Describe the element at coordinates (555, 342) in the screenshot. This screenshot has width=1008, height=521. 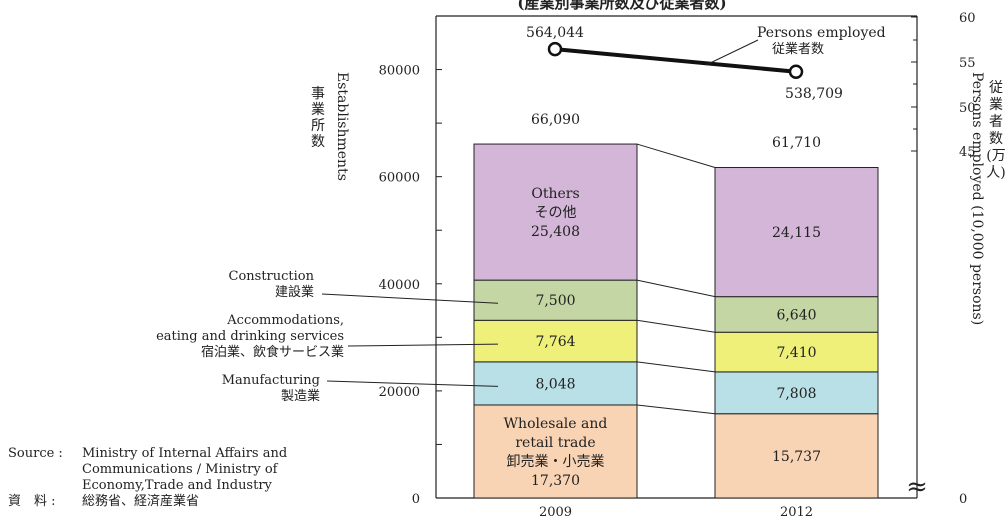
I see `bar-value-label: 7,764` at that location.